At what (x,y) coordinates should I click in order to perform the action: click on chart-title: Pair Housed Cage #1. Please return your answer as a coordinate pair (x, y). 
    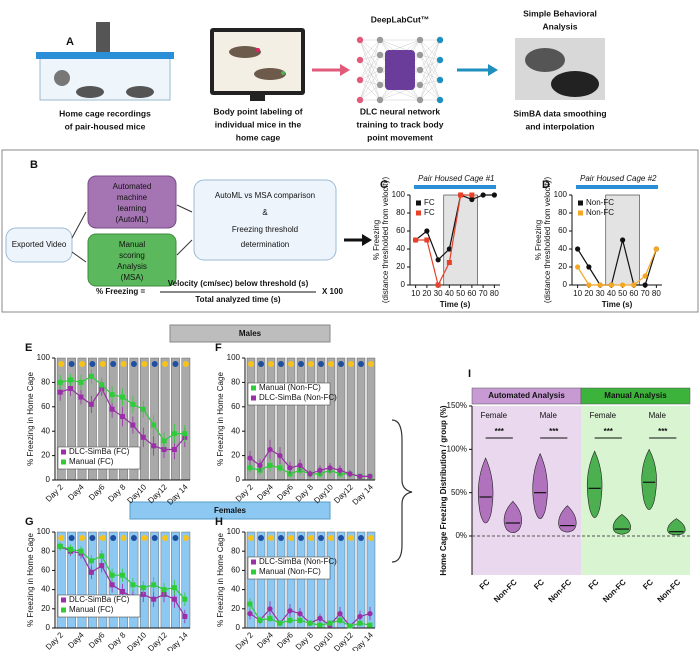
    Looking at the image, I should click on (456, 178).